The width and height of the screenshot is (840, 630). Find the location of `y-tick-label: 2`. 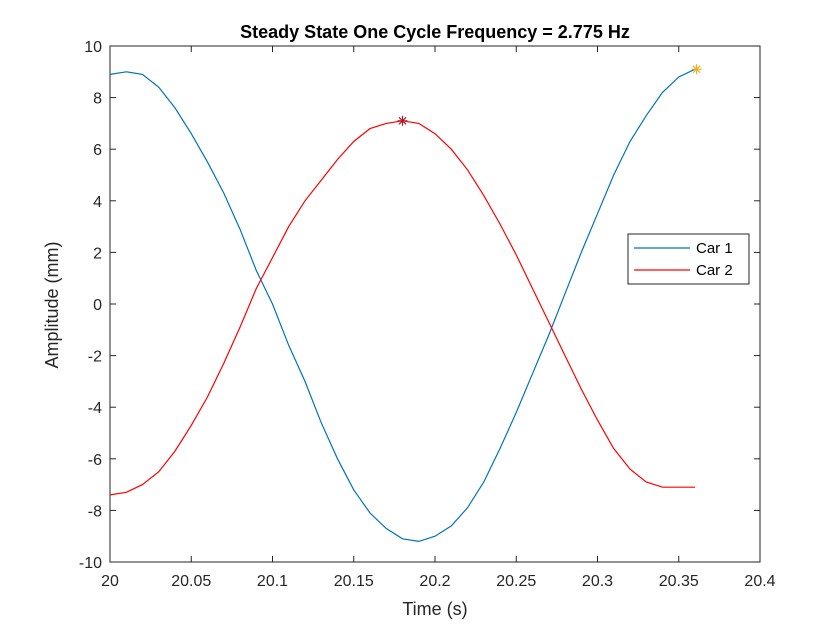

y-tick-label: 2 is located at coordinates (97, 253).